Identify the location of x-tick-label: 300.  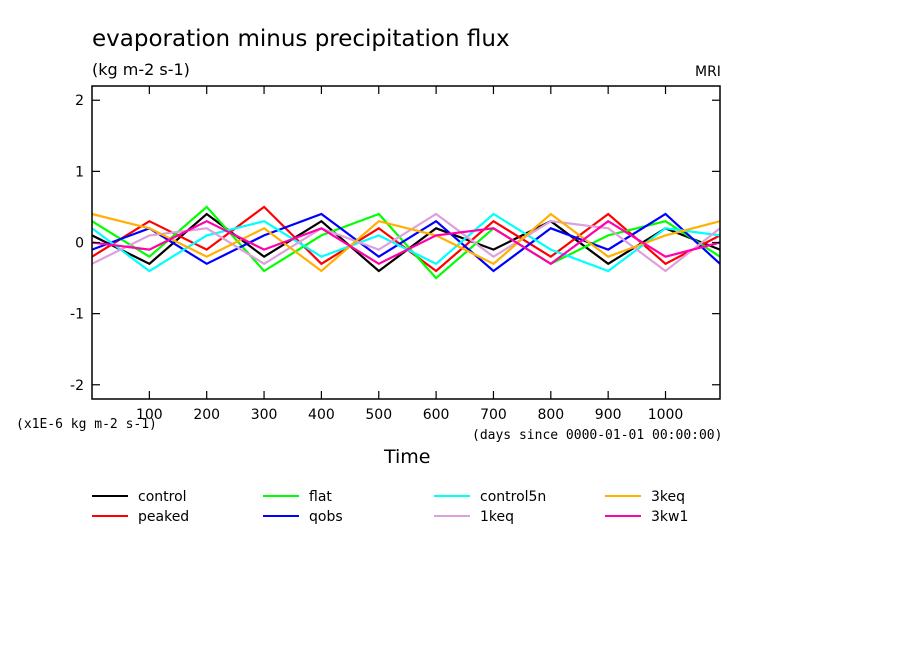
(264, 415).